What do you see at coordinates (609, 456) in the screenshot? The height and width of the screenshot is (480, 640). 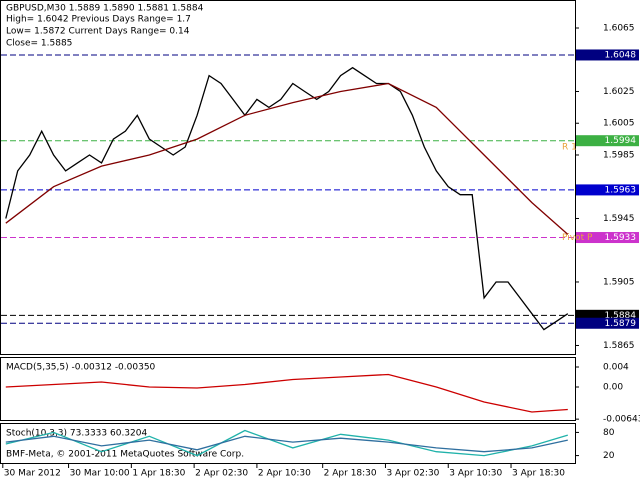 I see `y-tick-label: 20` at bounding box center [609, 456].